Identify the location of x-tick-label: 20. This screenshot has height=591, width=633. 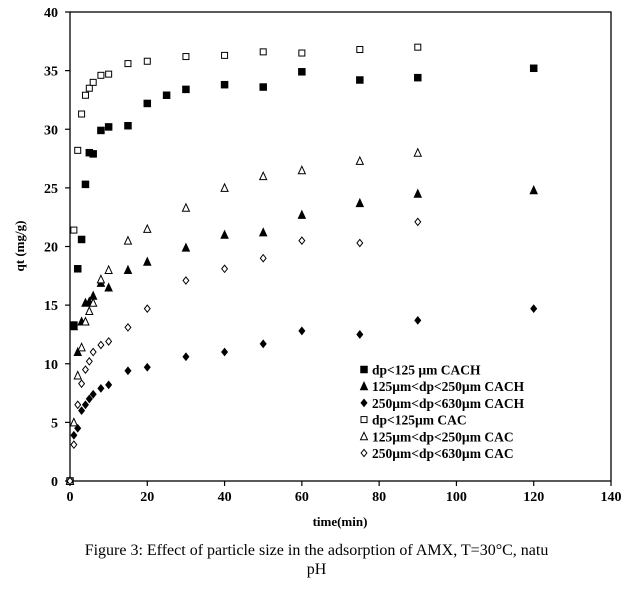
(147, 497).